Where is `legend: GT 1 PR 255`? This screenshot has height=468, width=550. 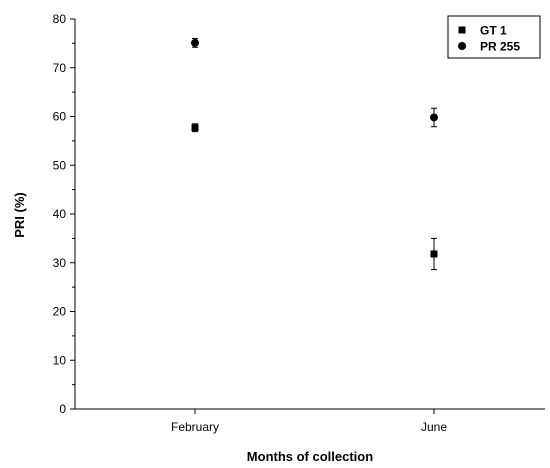
legend: GT 1 PR 255 is located at coordinates (494, 37).